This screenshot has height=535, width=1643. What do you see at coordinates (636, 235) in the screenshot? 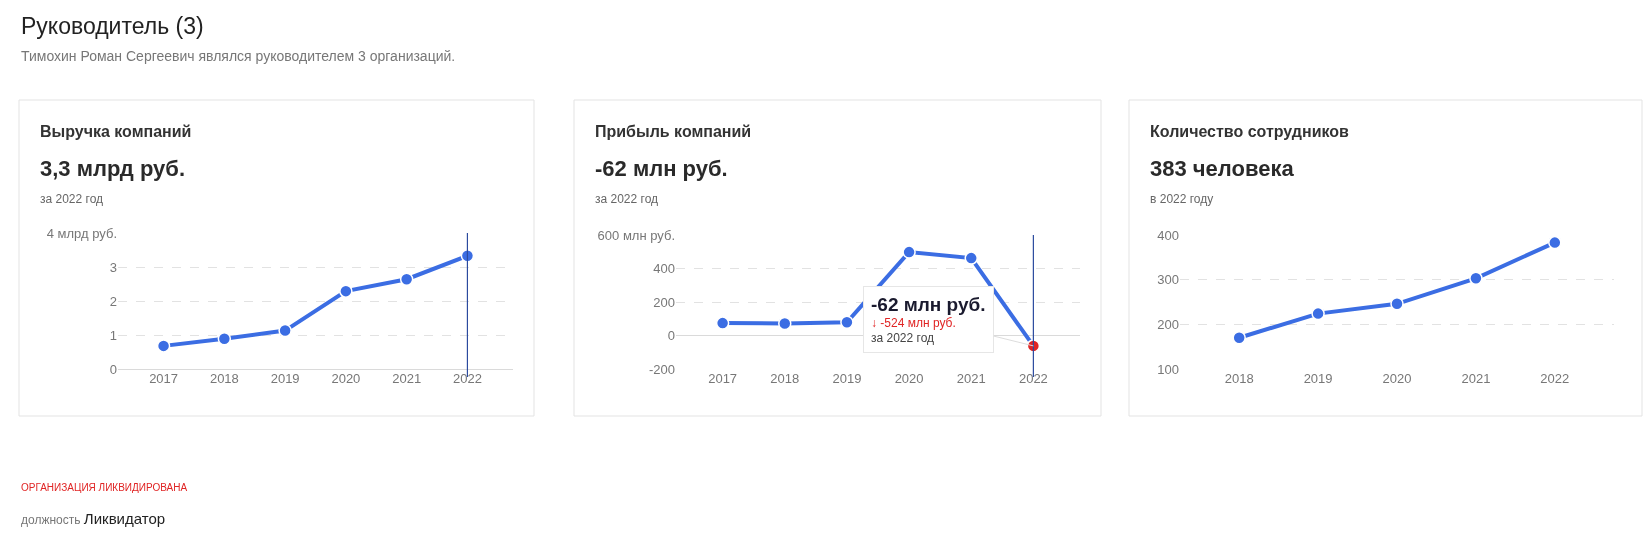
I see `y-tick-label: 600 млн руб.` at bounding box center [636, 235].